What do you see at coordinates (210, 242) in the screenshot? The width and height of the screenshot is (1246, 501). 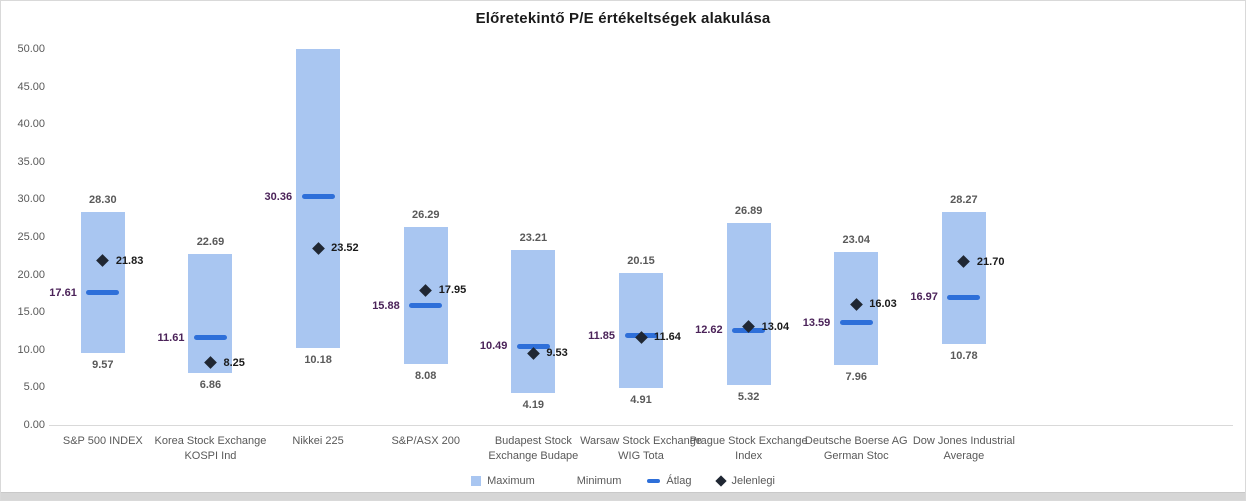 I see `max-value-label: 22.69` at bounding box center [210, 242].